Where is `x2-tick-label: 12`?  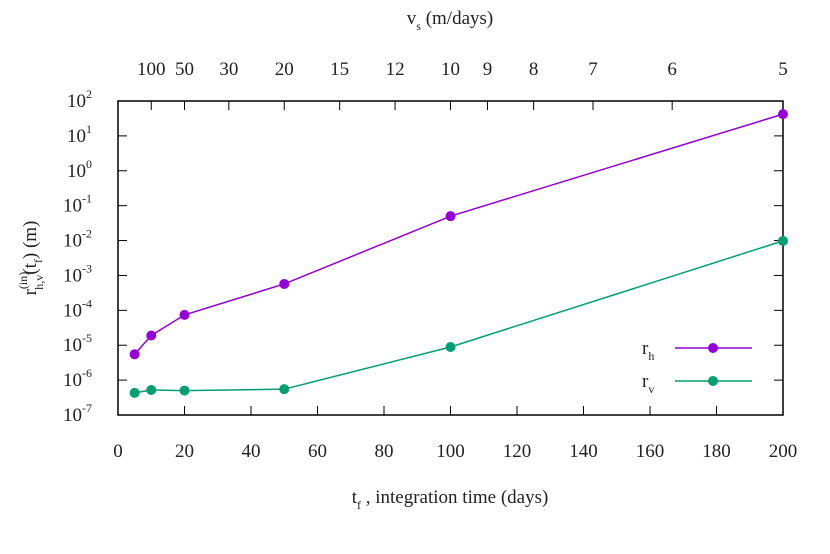
x2-tick-label: 12 is located at coordinates (395, 69).